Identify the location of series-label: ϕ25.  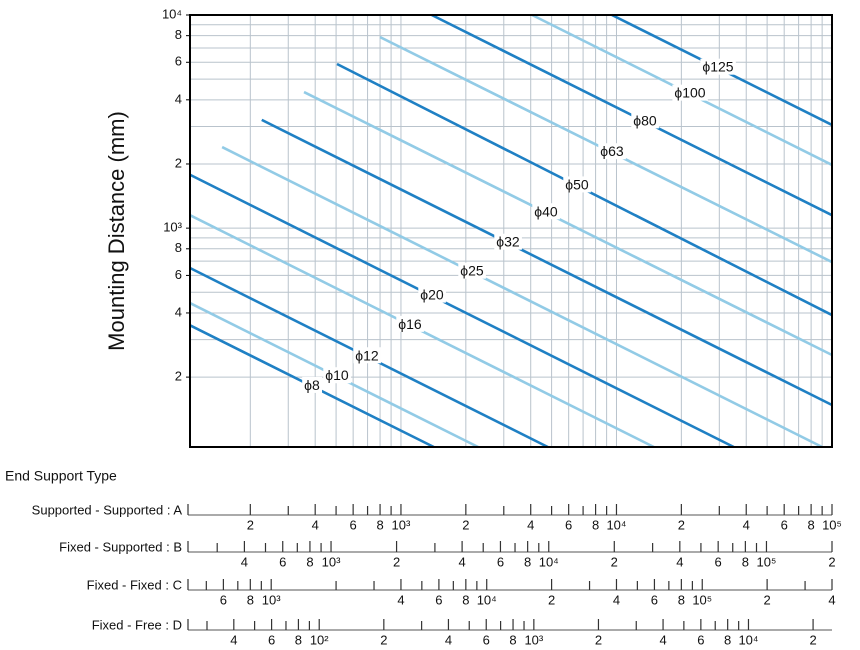
(472, 271).